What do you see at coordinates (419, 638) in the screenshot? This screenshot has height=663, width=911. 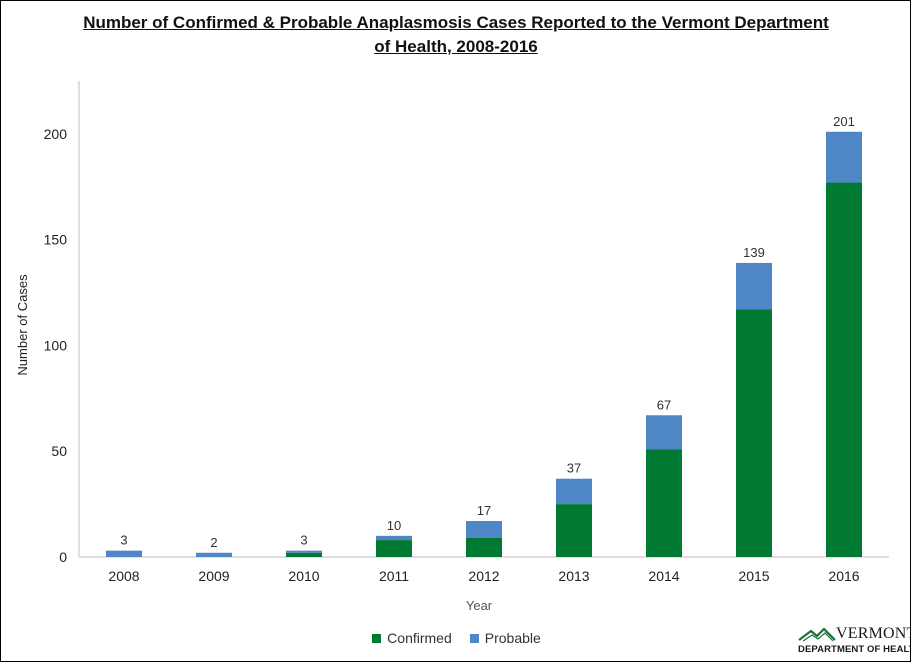 I see `legend-label-confirmed: Confirmed` at bounding box center [419, 638].